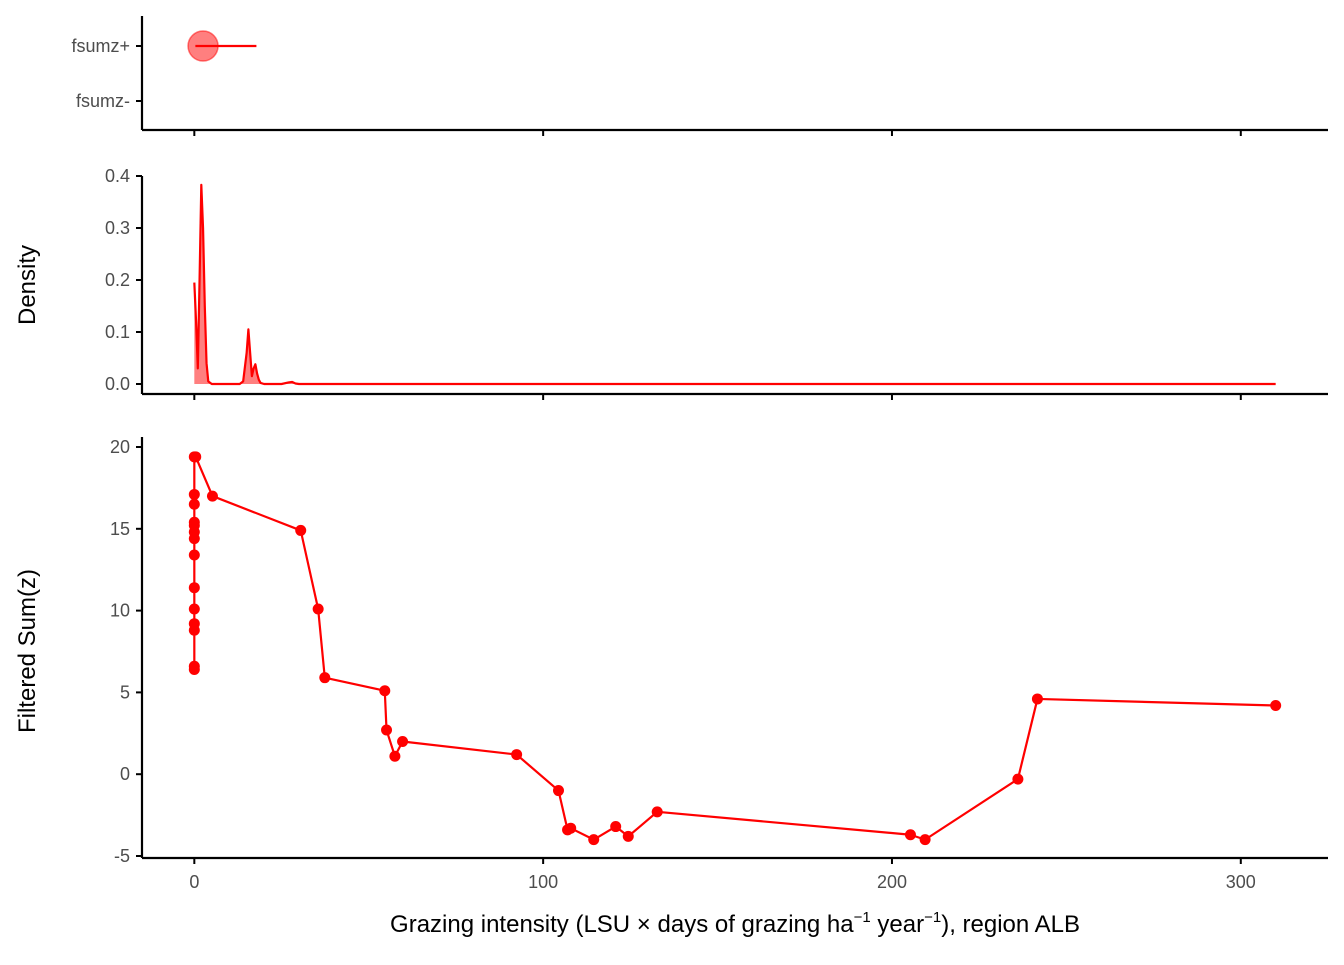  Describe the element at coordinates (1241, 882) in the screenshot. I see `main-x-tick-label: 300` at that location.